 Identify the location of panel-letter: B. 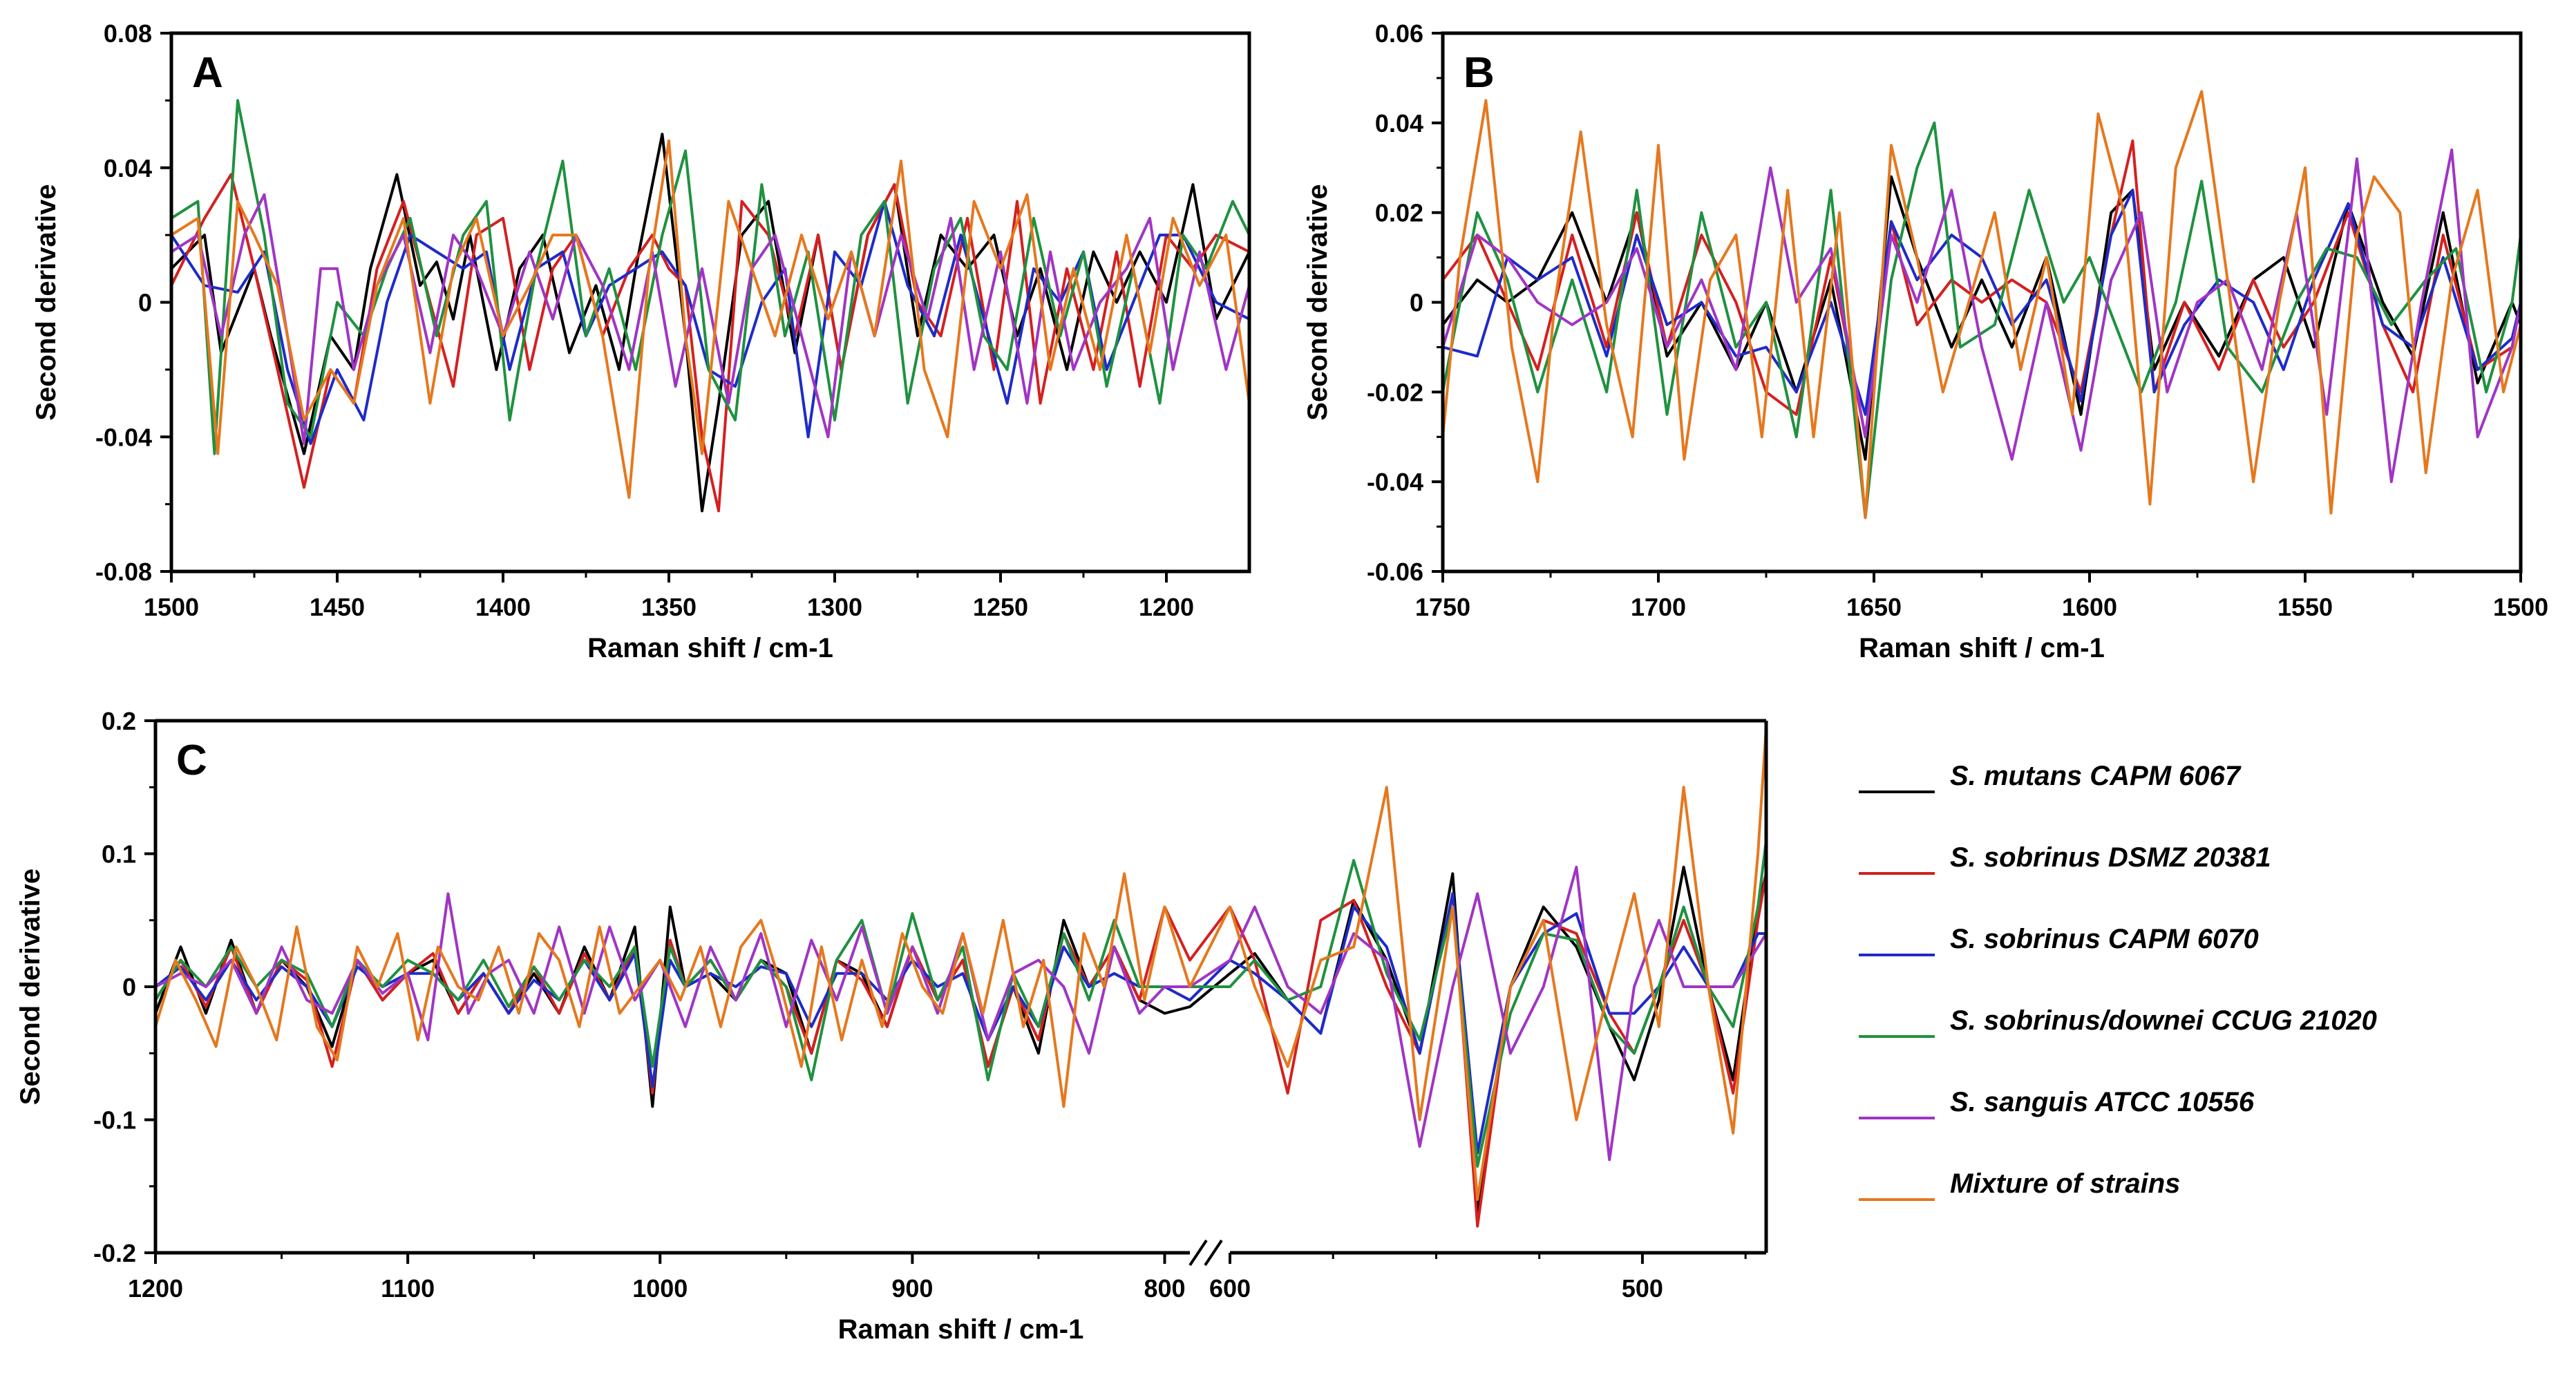
(1479, 73).